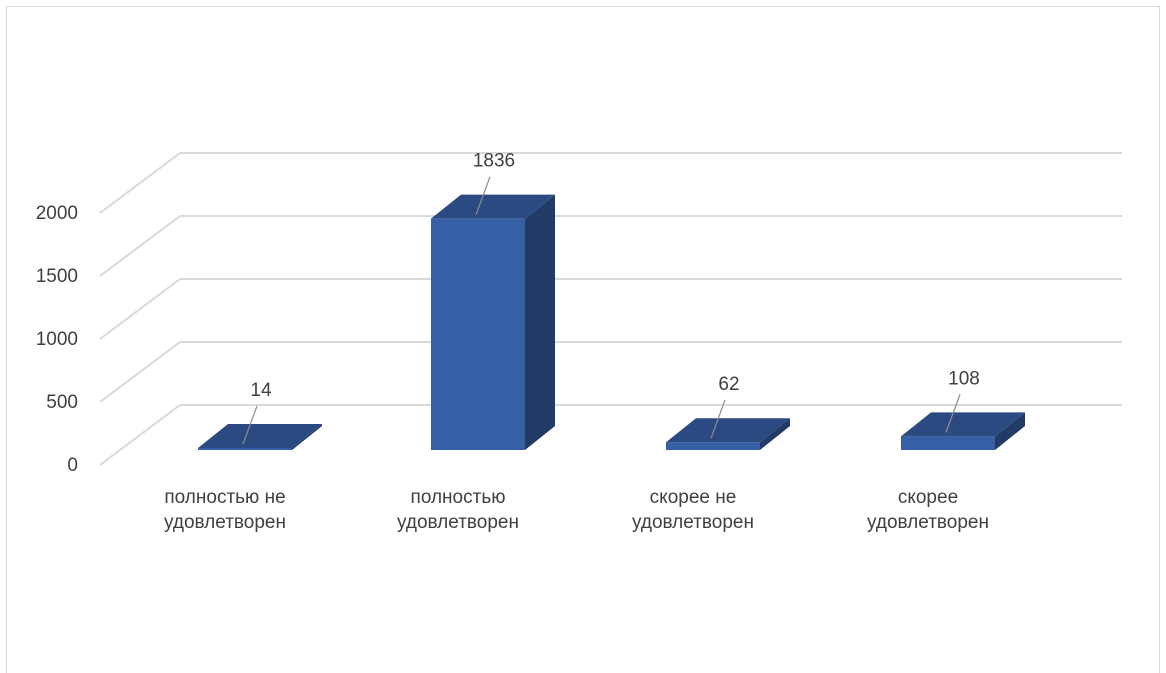 This screenshot has height=673, width=1166. I want to click on x-tick-label: скорее, so click(928, 497).